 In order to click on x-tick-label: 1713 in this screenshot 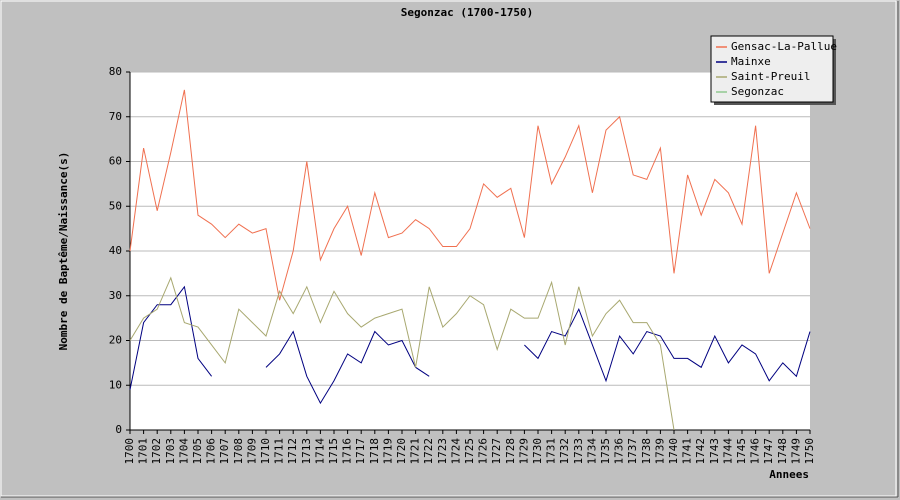, I will do `click(306, 451)`.